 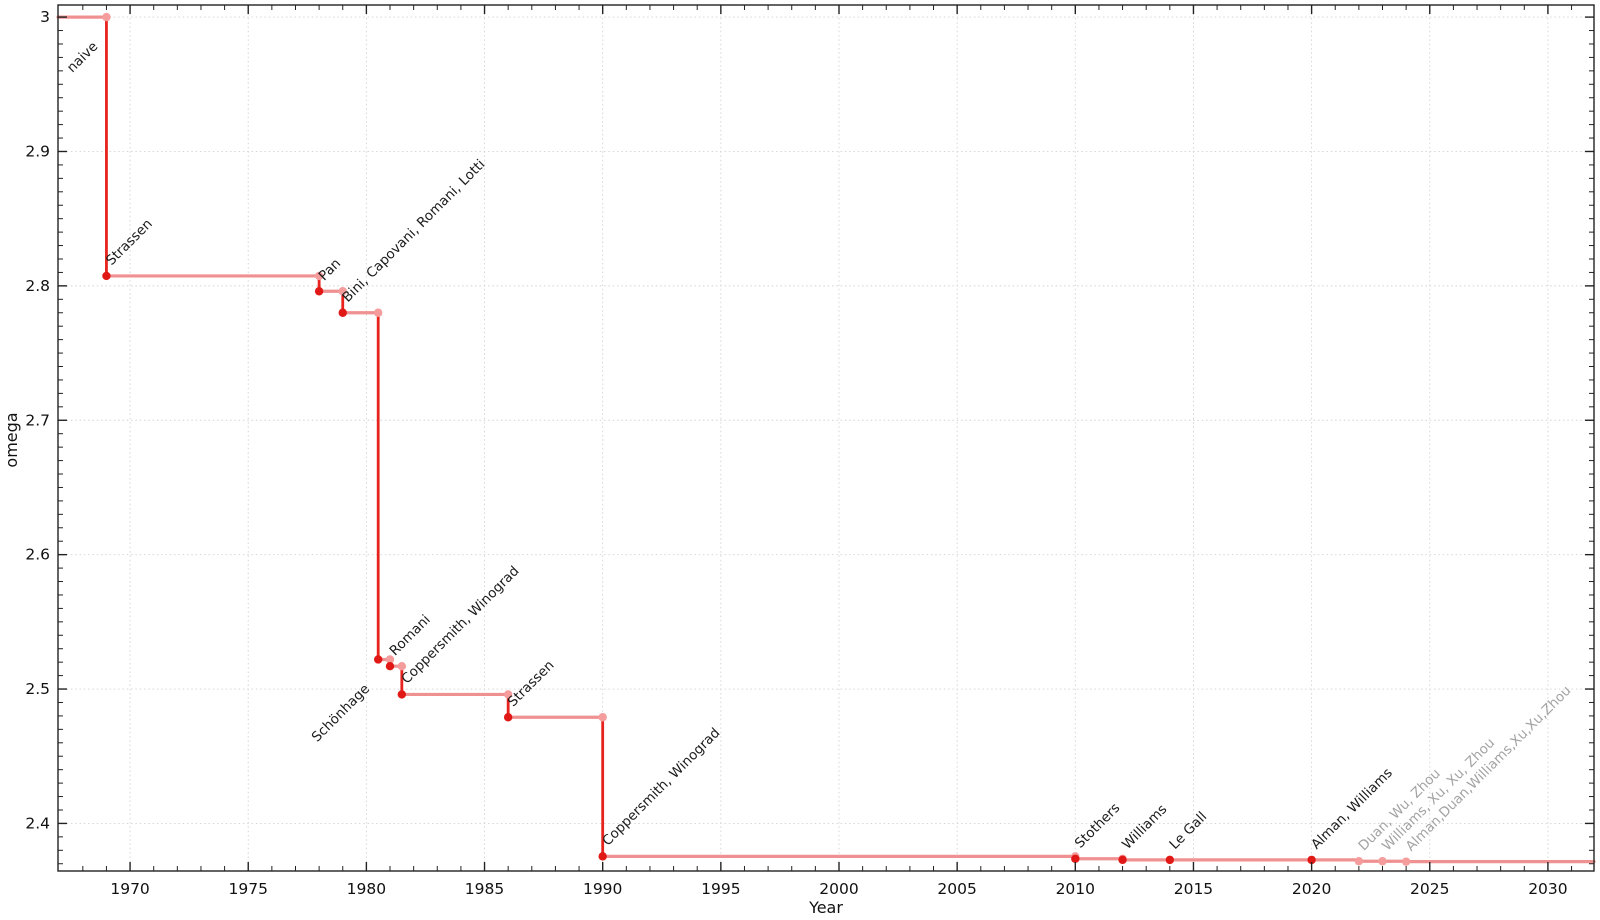 What do you see at coordinates (37, 151) in the screenshot?
I see `y-tick-label: 2.9` at bounding box center [37, 151].